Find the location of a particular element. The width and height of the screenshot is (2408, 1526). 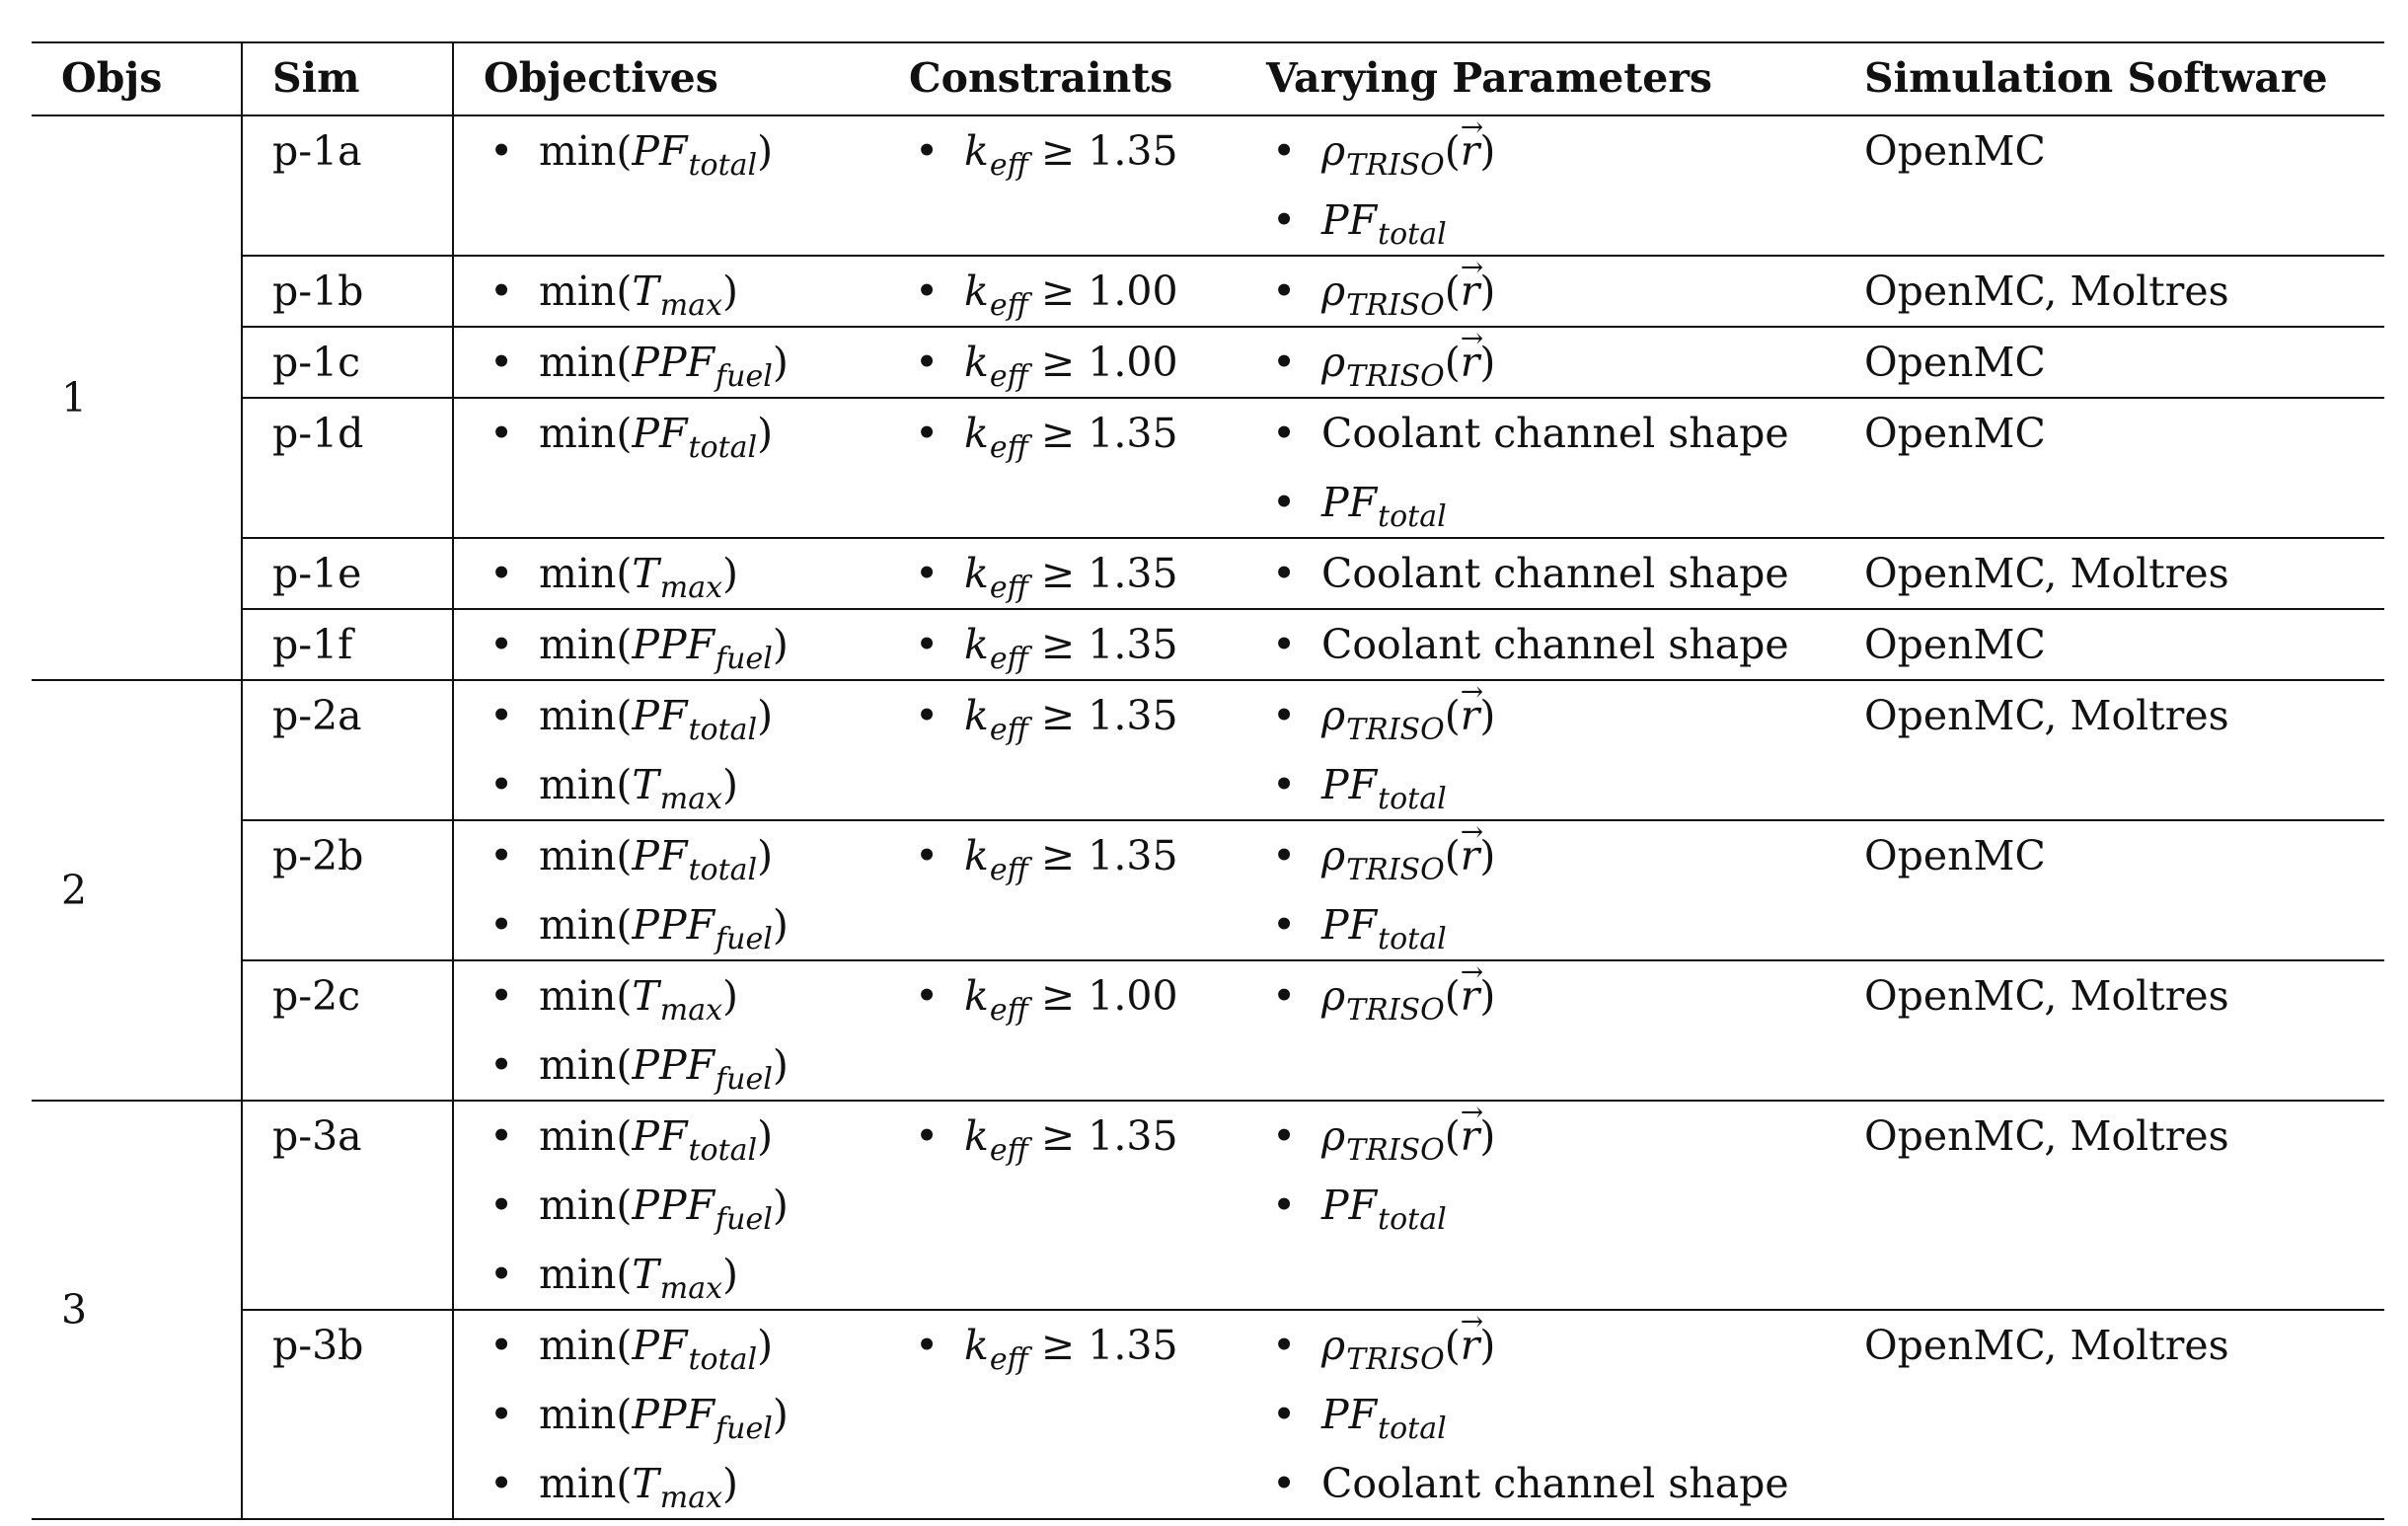

constraints-cell: • keff ≥ 1.00 is located at coordinates (1058, 362).